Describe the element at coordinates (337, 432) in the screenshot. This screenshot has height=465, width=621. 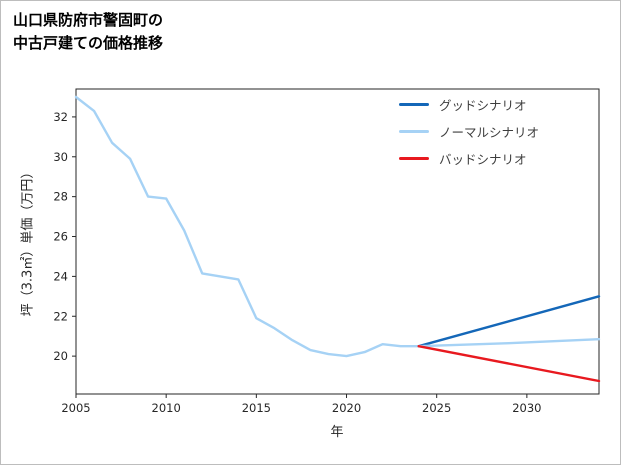
I see `x-axis-label: 年` at that location.